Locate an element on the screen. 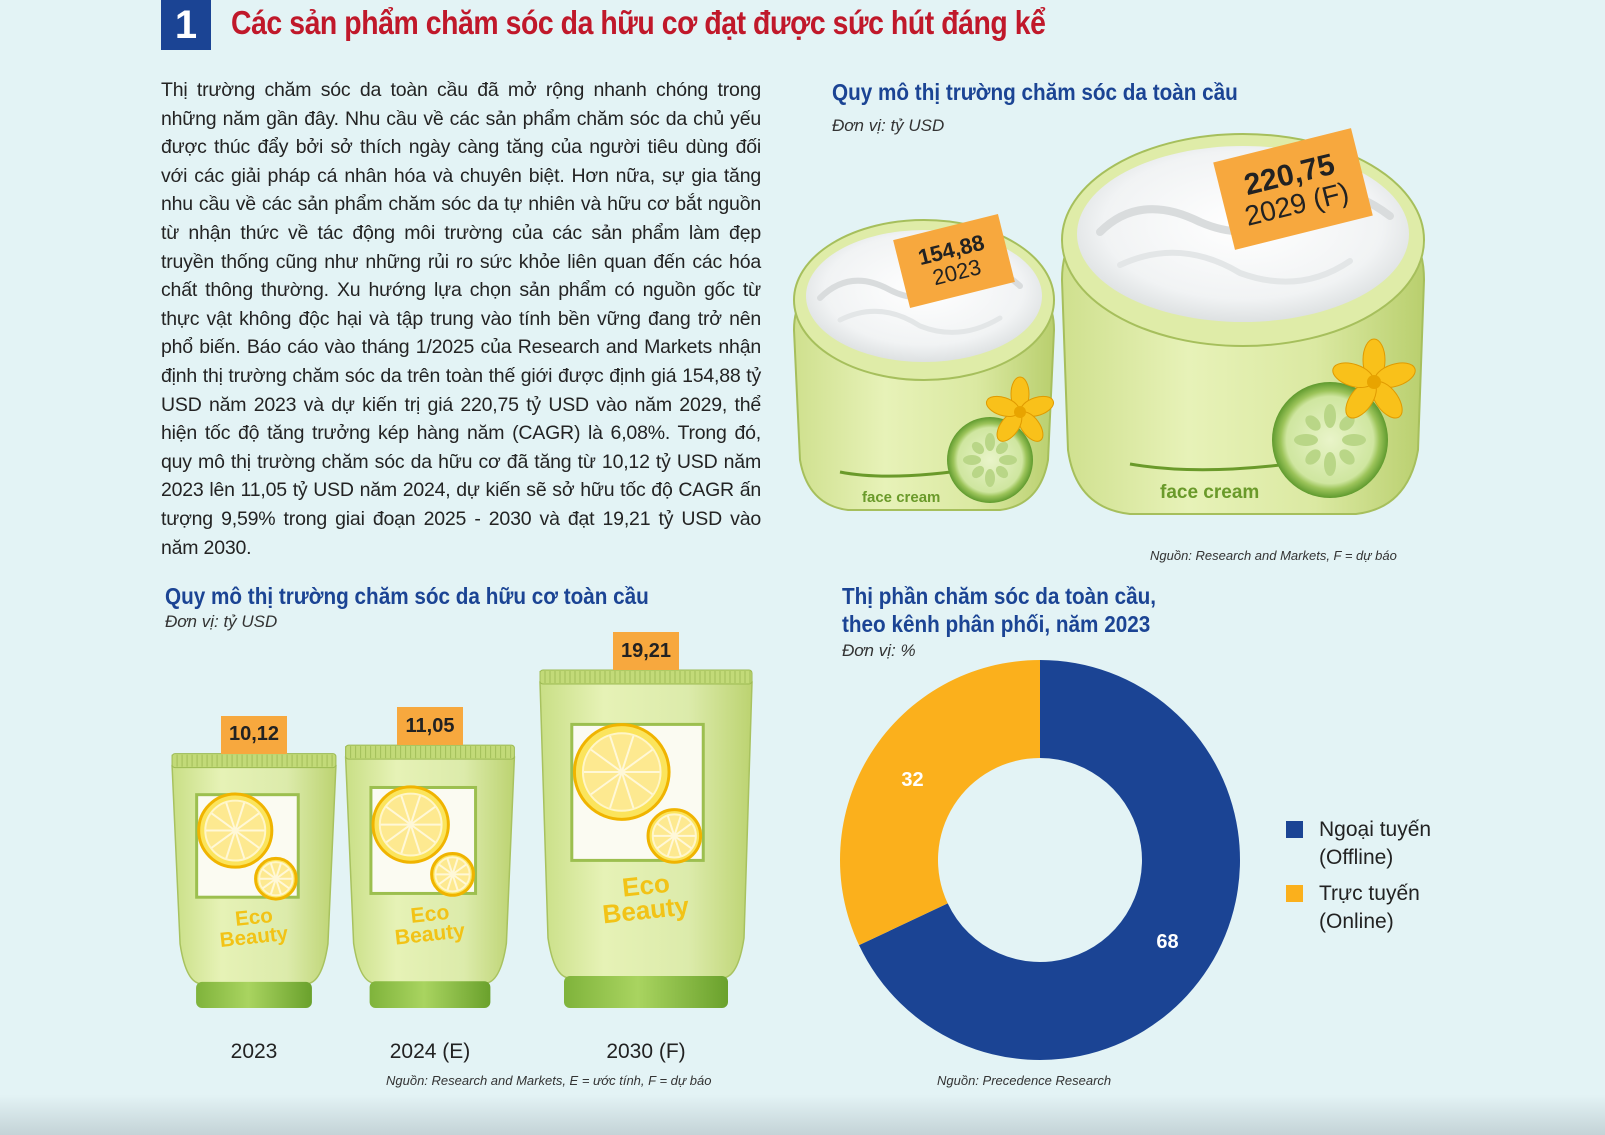 This screenshot has width=1605, height=1135. chart1-source: Nguồn: Research and Markets, F = dự báo is located at coordinates (1273, 555).